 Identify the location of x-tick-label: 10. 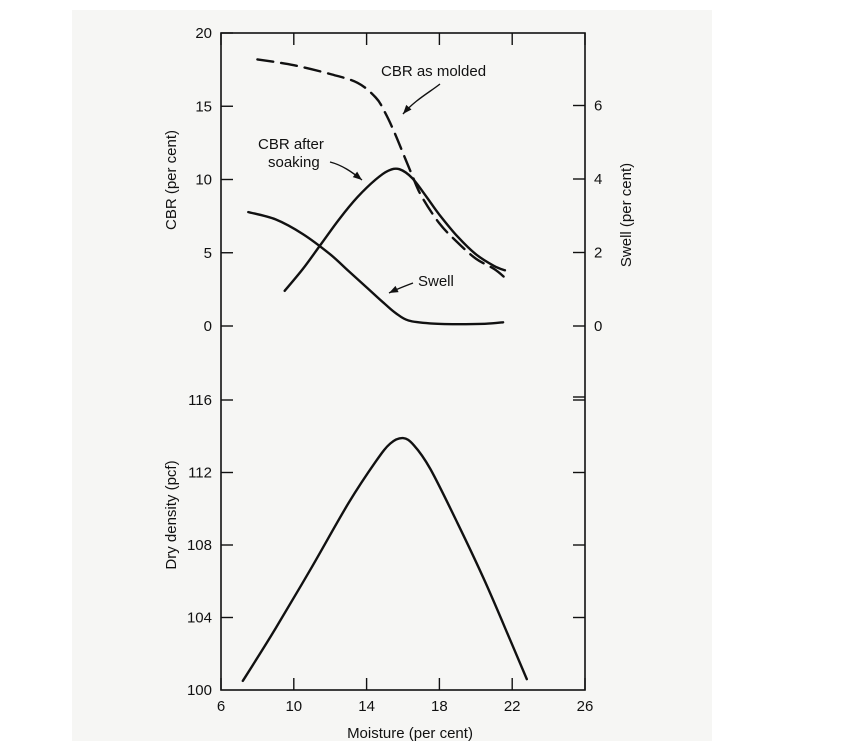
(293, 706).